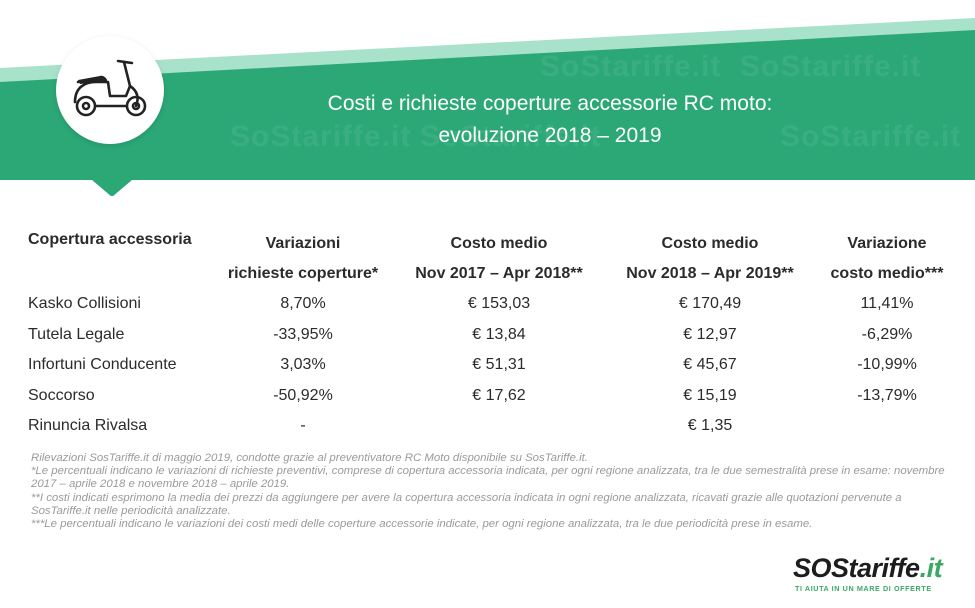  I want to click on cell-cost-change: -6,29%, so click(887, 334).